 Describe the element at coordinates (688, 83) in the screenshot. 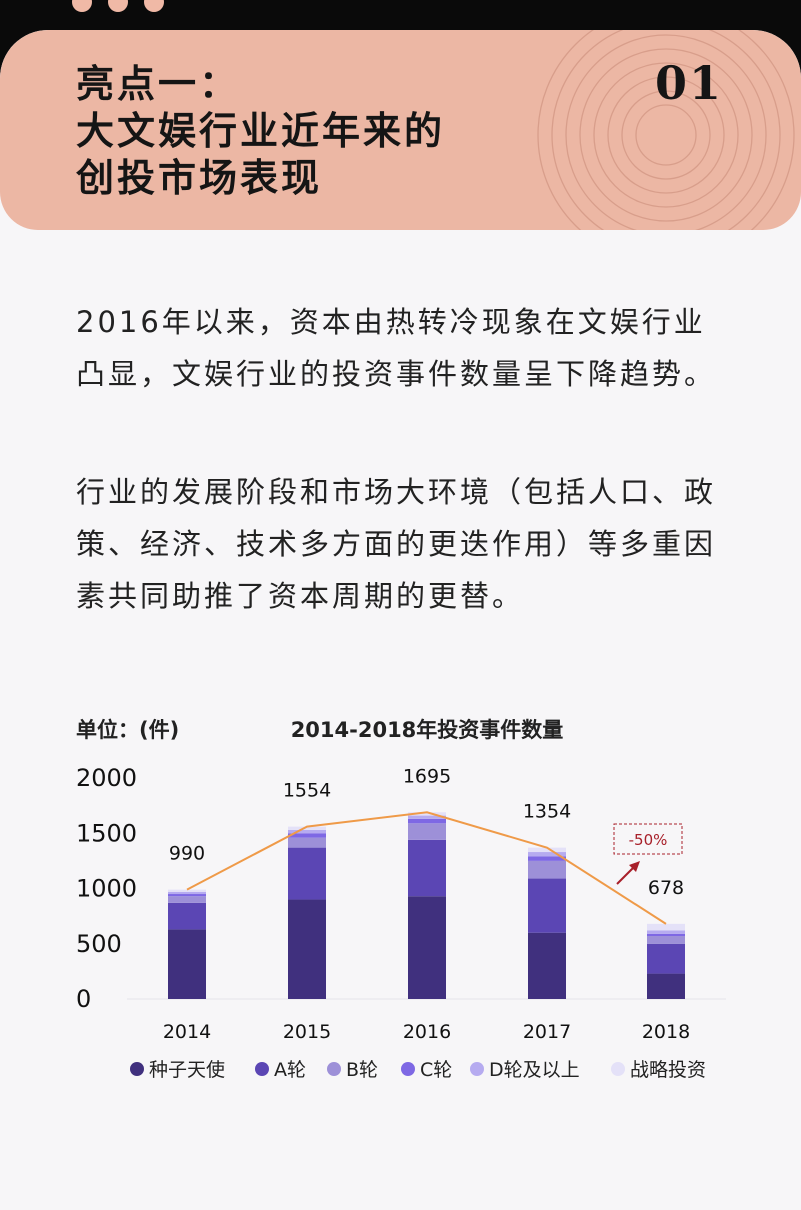

I see `section-number: 01` at that location.